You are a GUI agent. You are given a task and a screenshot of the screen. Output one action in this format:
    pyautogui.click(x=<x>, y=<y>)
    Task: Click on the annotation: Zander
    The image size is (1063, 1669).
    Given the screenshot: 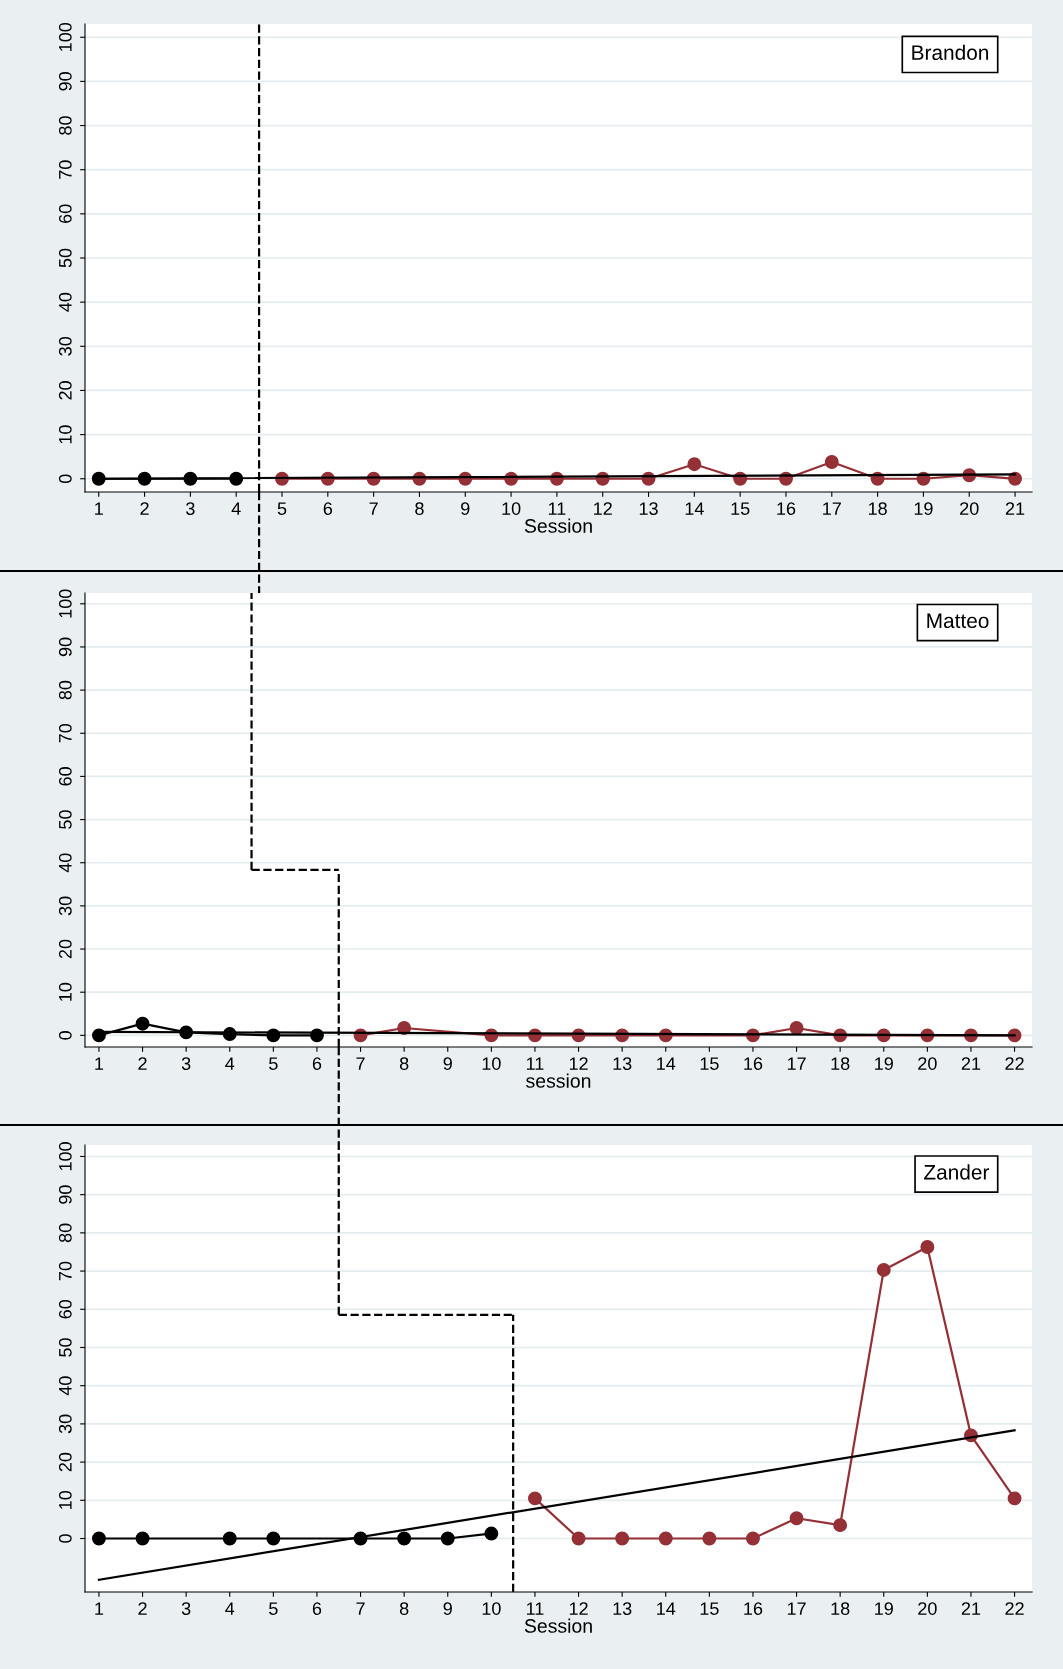 What is the action you would take?
    pyautogui.click(x=957, y=1172)
    